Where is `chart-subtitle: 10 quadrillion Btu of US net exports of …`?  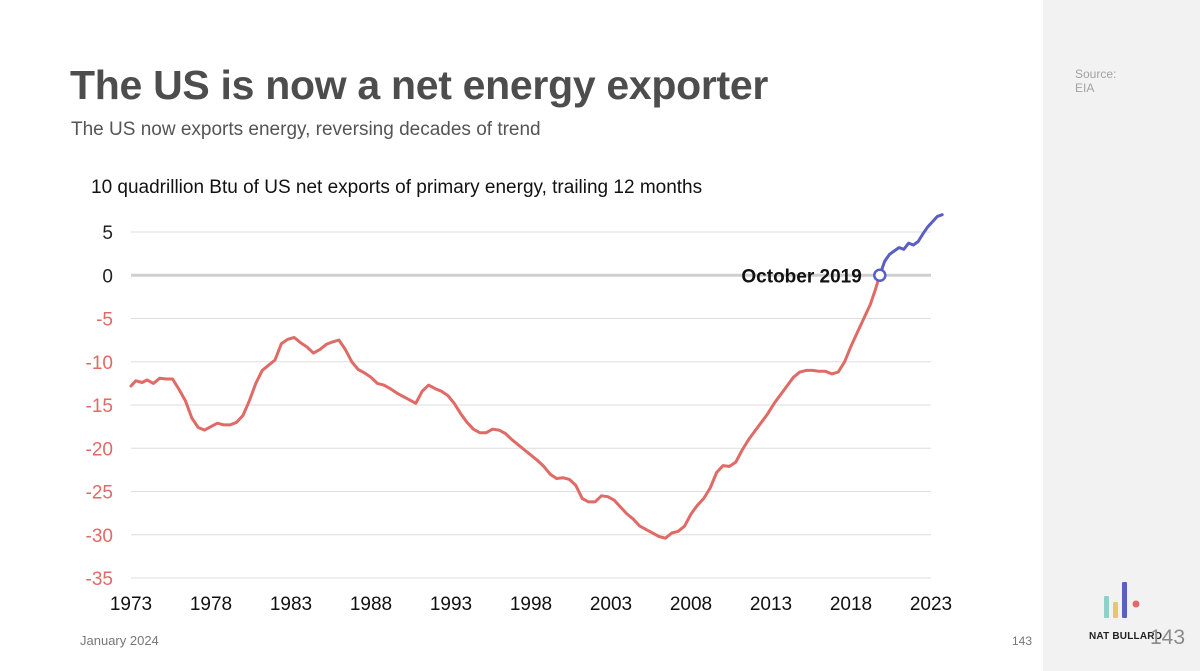 chart-subtitle: 10 quadrillion Btu of US net exports of … is located at coordinates (397, 187).